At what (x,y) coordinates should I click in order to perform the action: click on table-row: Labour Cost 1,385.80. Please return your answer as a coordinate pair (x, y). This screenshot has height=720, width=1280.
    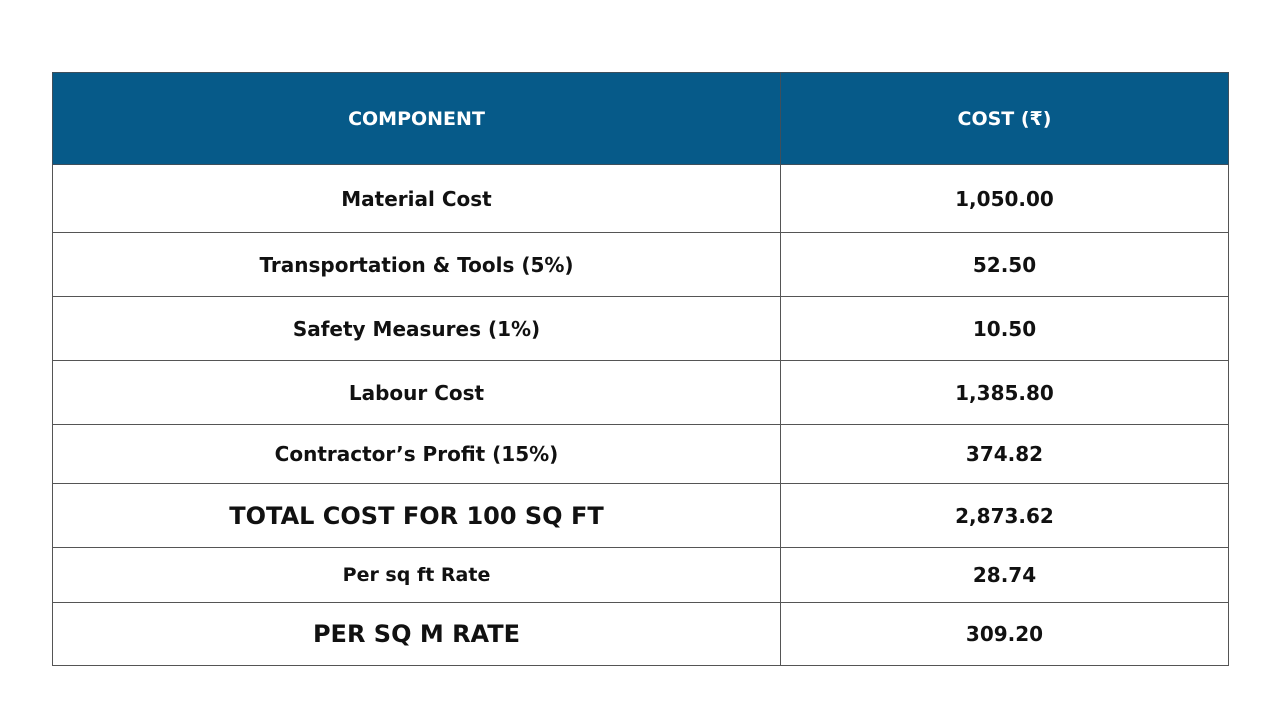
    Looking at the image, I should click on (640, 392).